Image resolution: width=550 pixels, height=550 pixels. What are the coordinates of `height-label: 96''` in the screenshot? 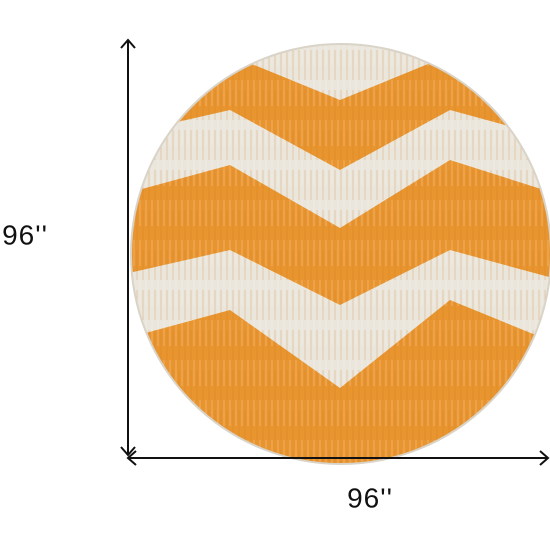 It's located at (25, 234).